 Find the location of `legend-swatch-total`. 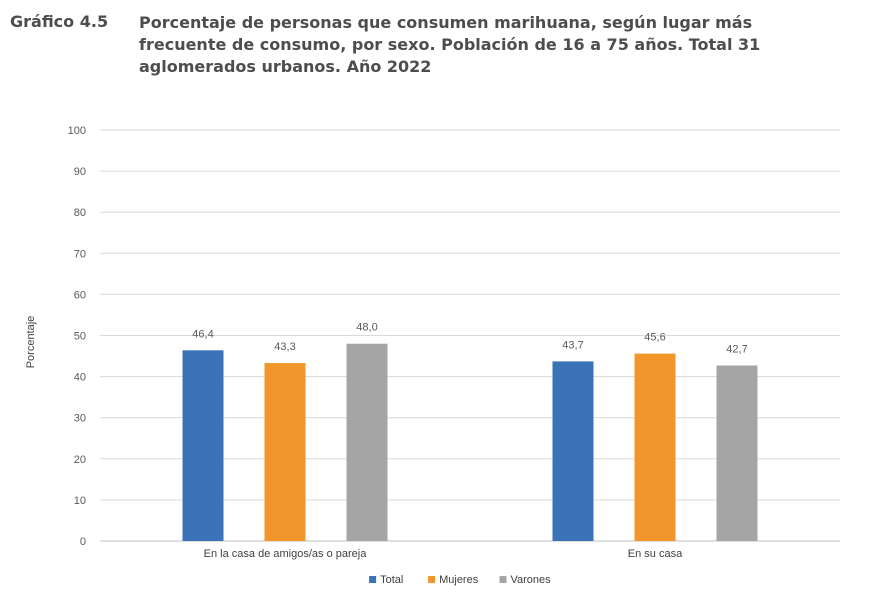

legend-swatch-total is located at coordinates (373, 579).